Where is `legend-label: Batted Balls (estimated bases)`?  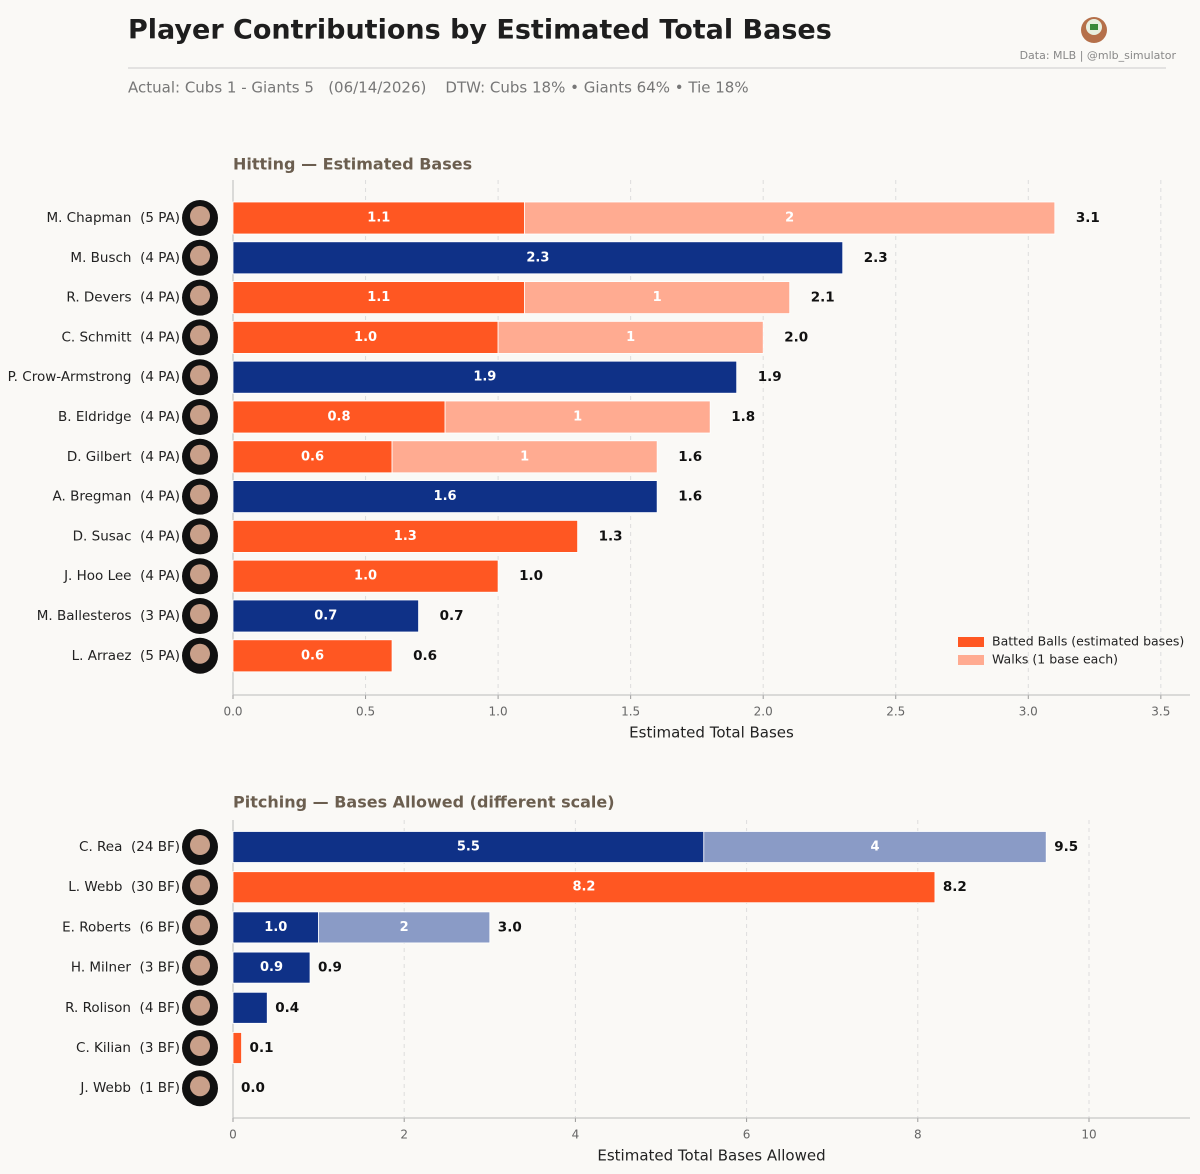 legend-label: Batted Balls (estimated bases) is located at coordinates (1088, 641).